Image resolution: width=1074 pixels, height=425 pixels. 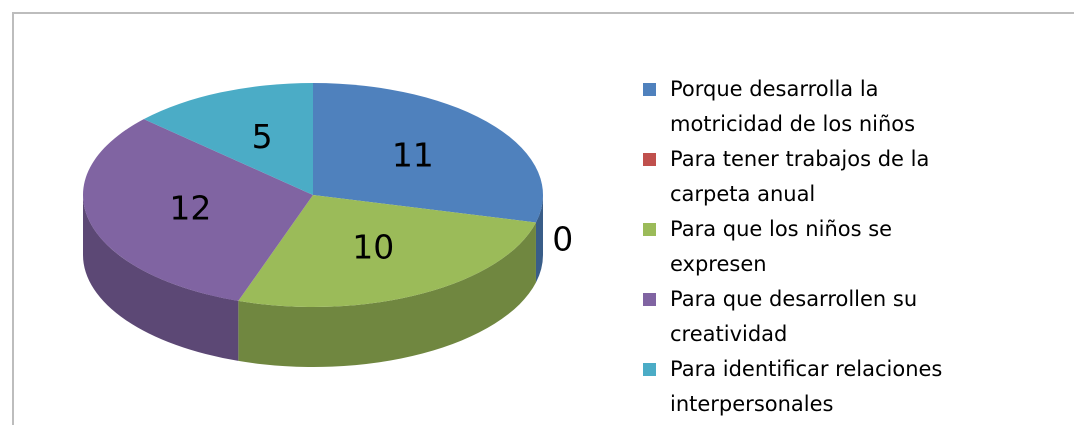 I want to click on data-label: 0, so click(x=562, y=238).